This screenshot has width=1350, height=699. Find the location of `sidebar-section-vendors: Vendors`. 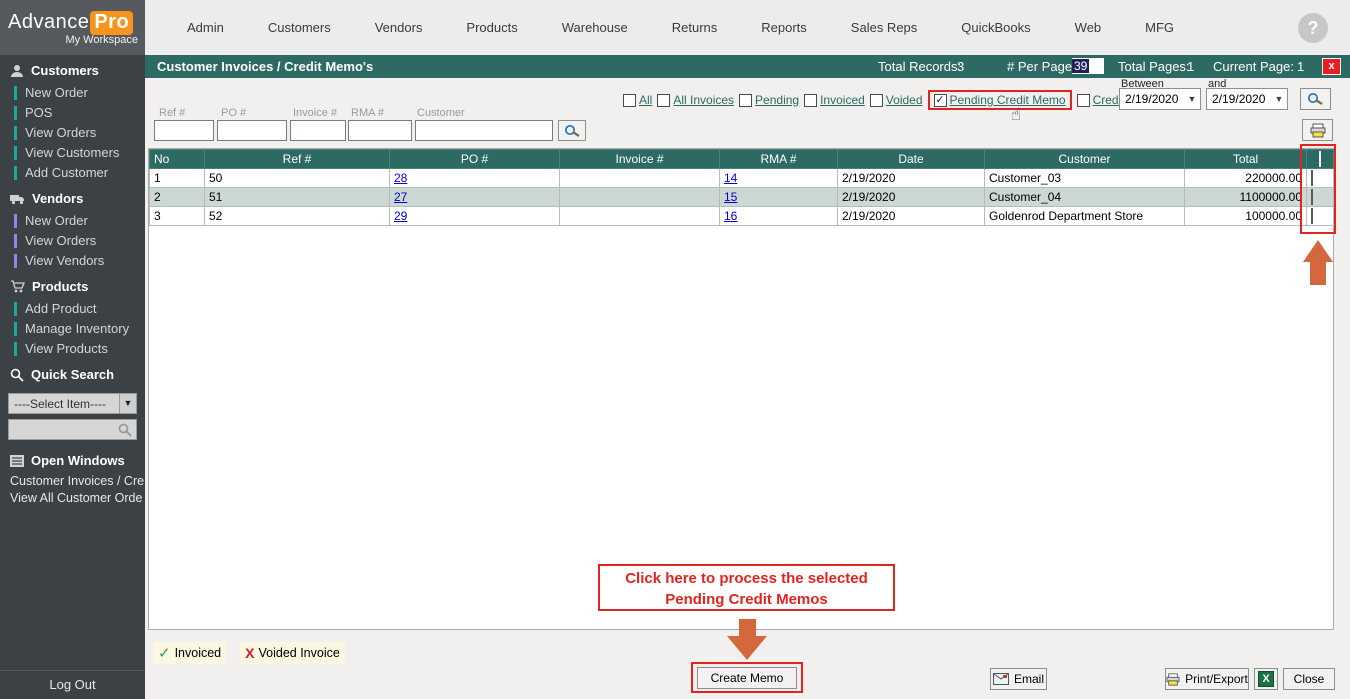

sidebar-section-vendors: Vendors is located at coordinates (72, 198).